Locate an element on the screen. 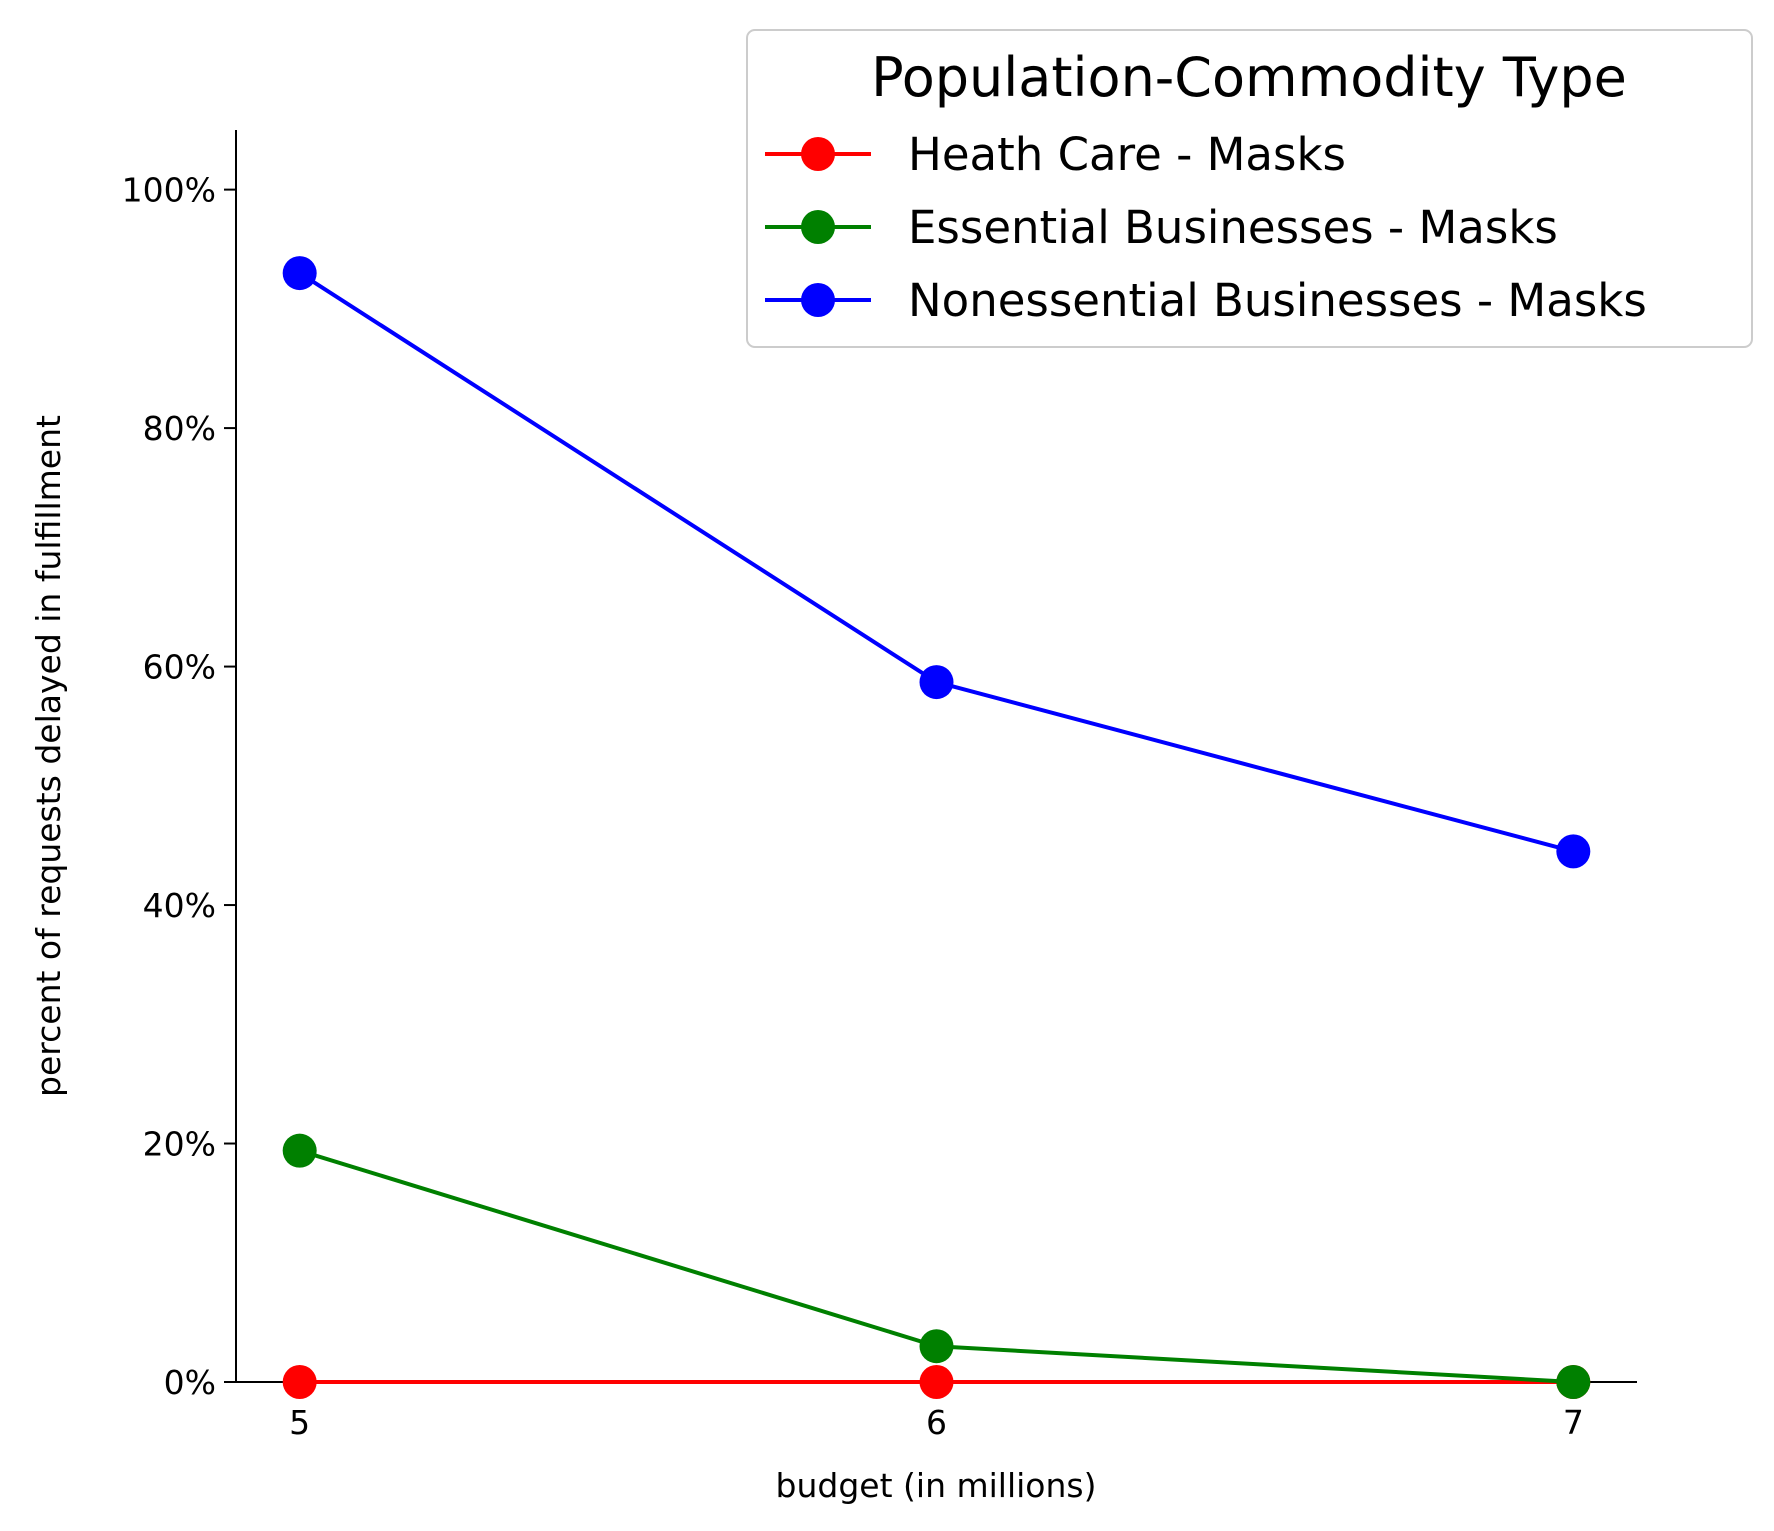 This screenshot has width=1774, height=1531. legend-entry: Heath Care - Masks is located at coordinates (1055, 154).